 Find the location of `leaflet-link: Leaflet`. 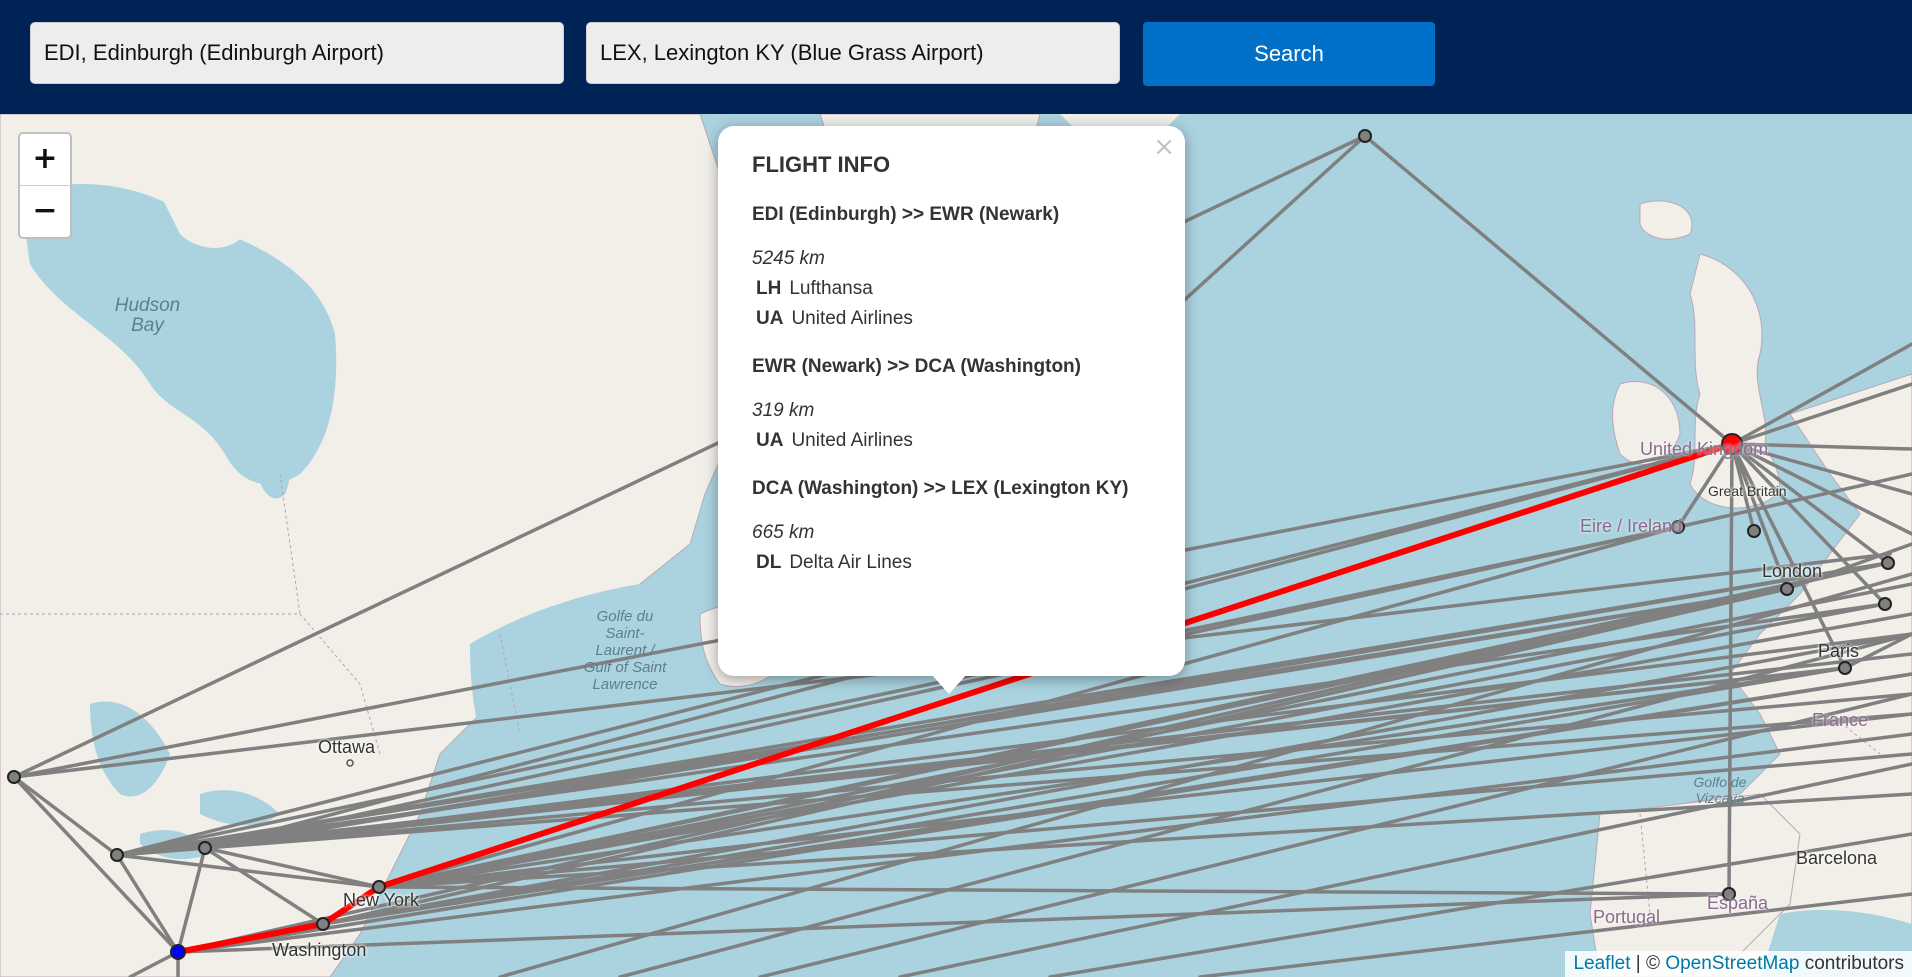

leaflet-link: Leaflet is located at coordinates (1602, 963).